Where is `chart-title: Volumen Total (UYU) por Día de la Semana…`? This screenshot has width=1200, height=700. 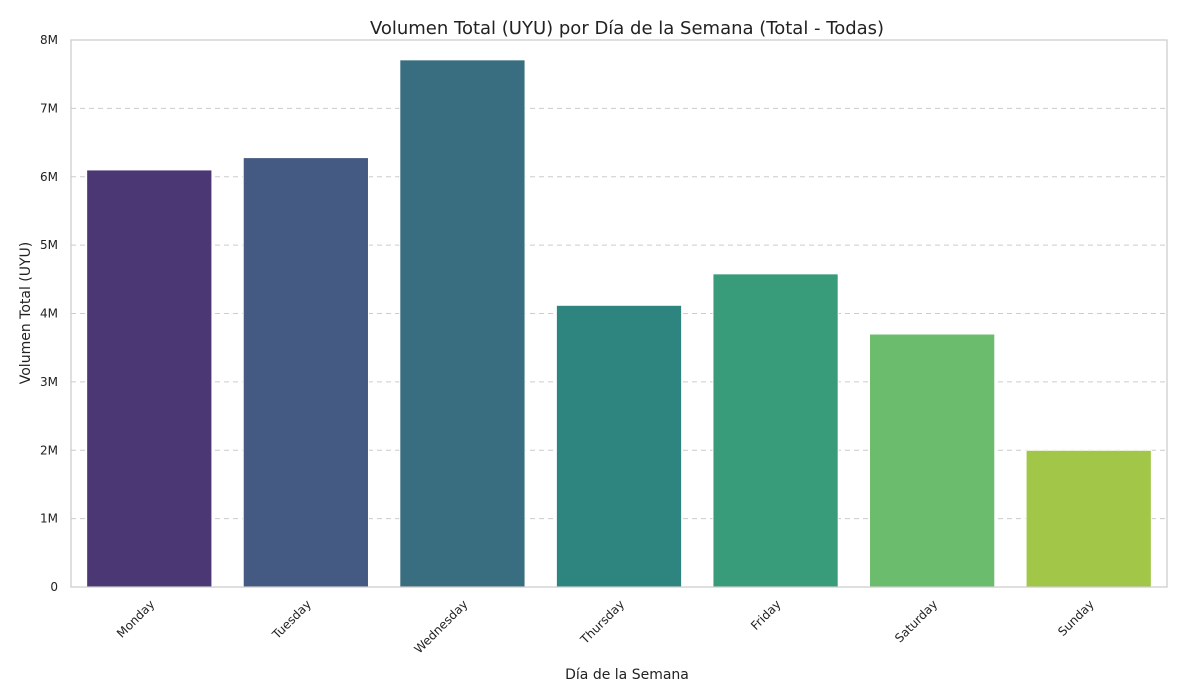
chart-title: Volumen Total (UYU) por Día de la Semana… is located at coordinates (627, 28).